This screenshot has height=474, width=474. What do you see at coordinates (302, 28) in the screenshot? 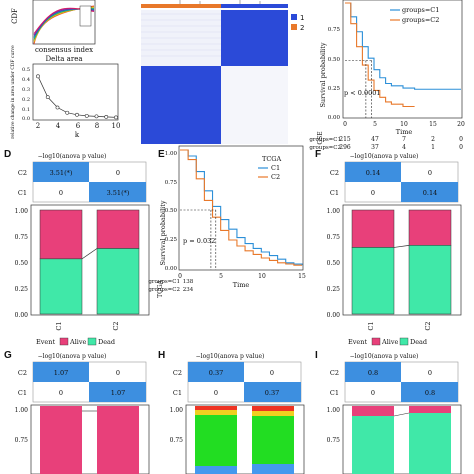
I see `legend-label-2: 2` at bounding box center [302, 28].